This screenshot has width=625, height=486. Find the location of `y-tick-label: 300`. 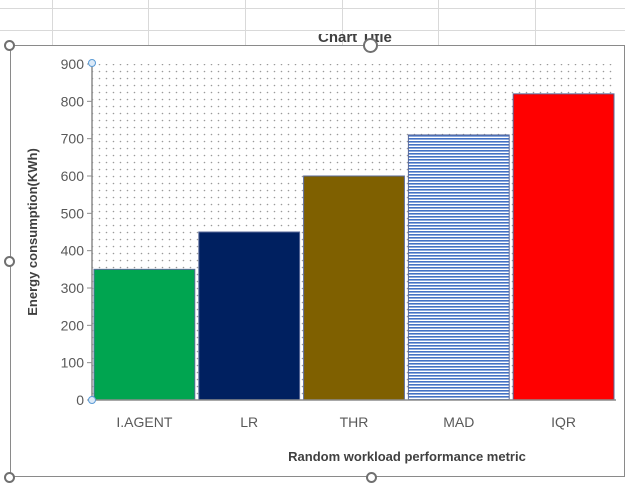

y-tick-label: 300 is located at coordinates (73, 288).